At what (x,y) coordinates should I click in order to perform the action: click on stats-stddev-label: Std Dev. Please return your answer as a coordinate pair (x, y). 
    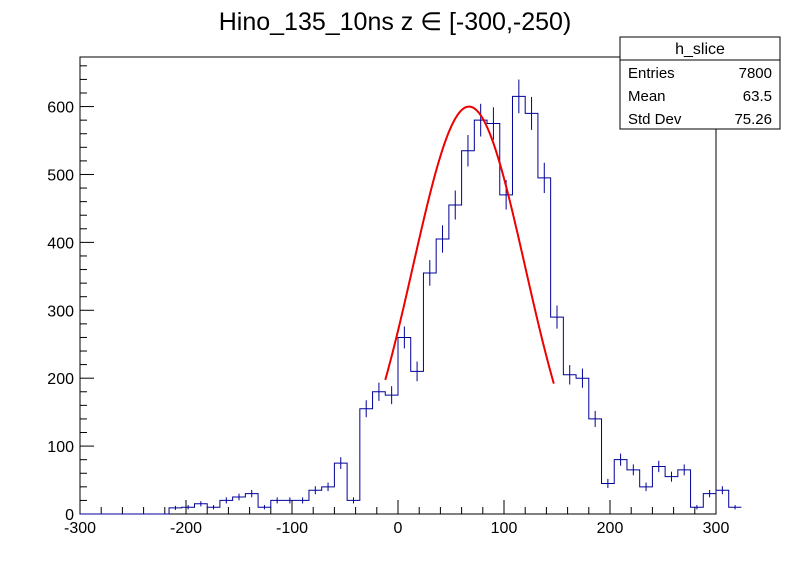
    Looking at the image, I should click on (655, 119).